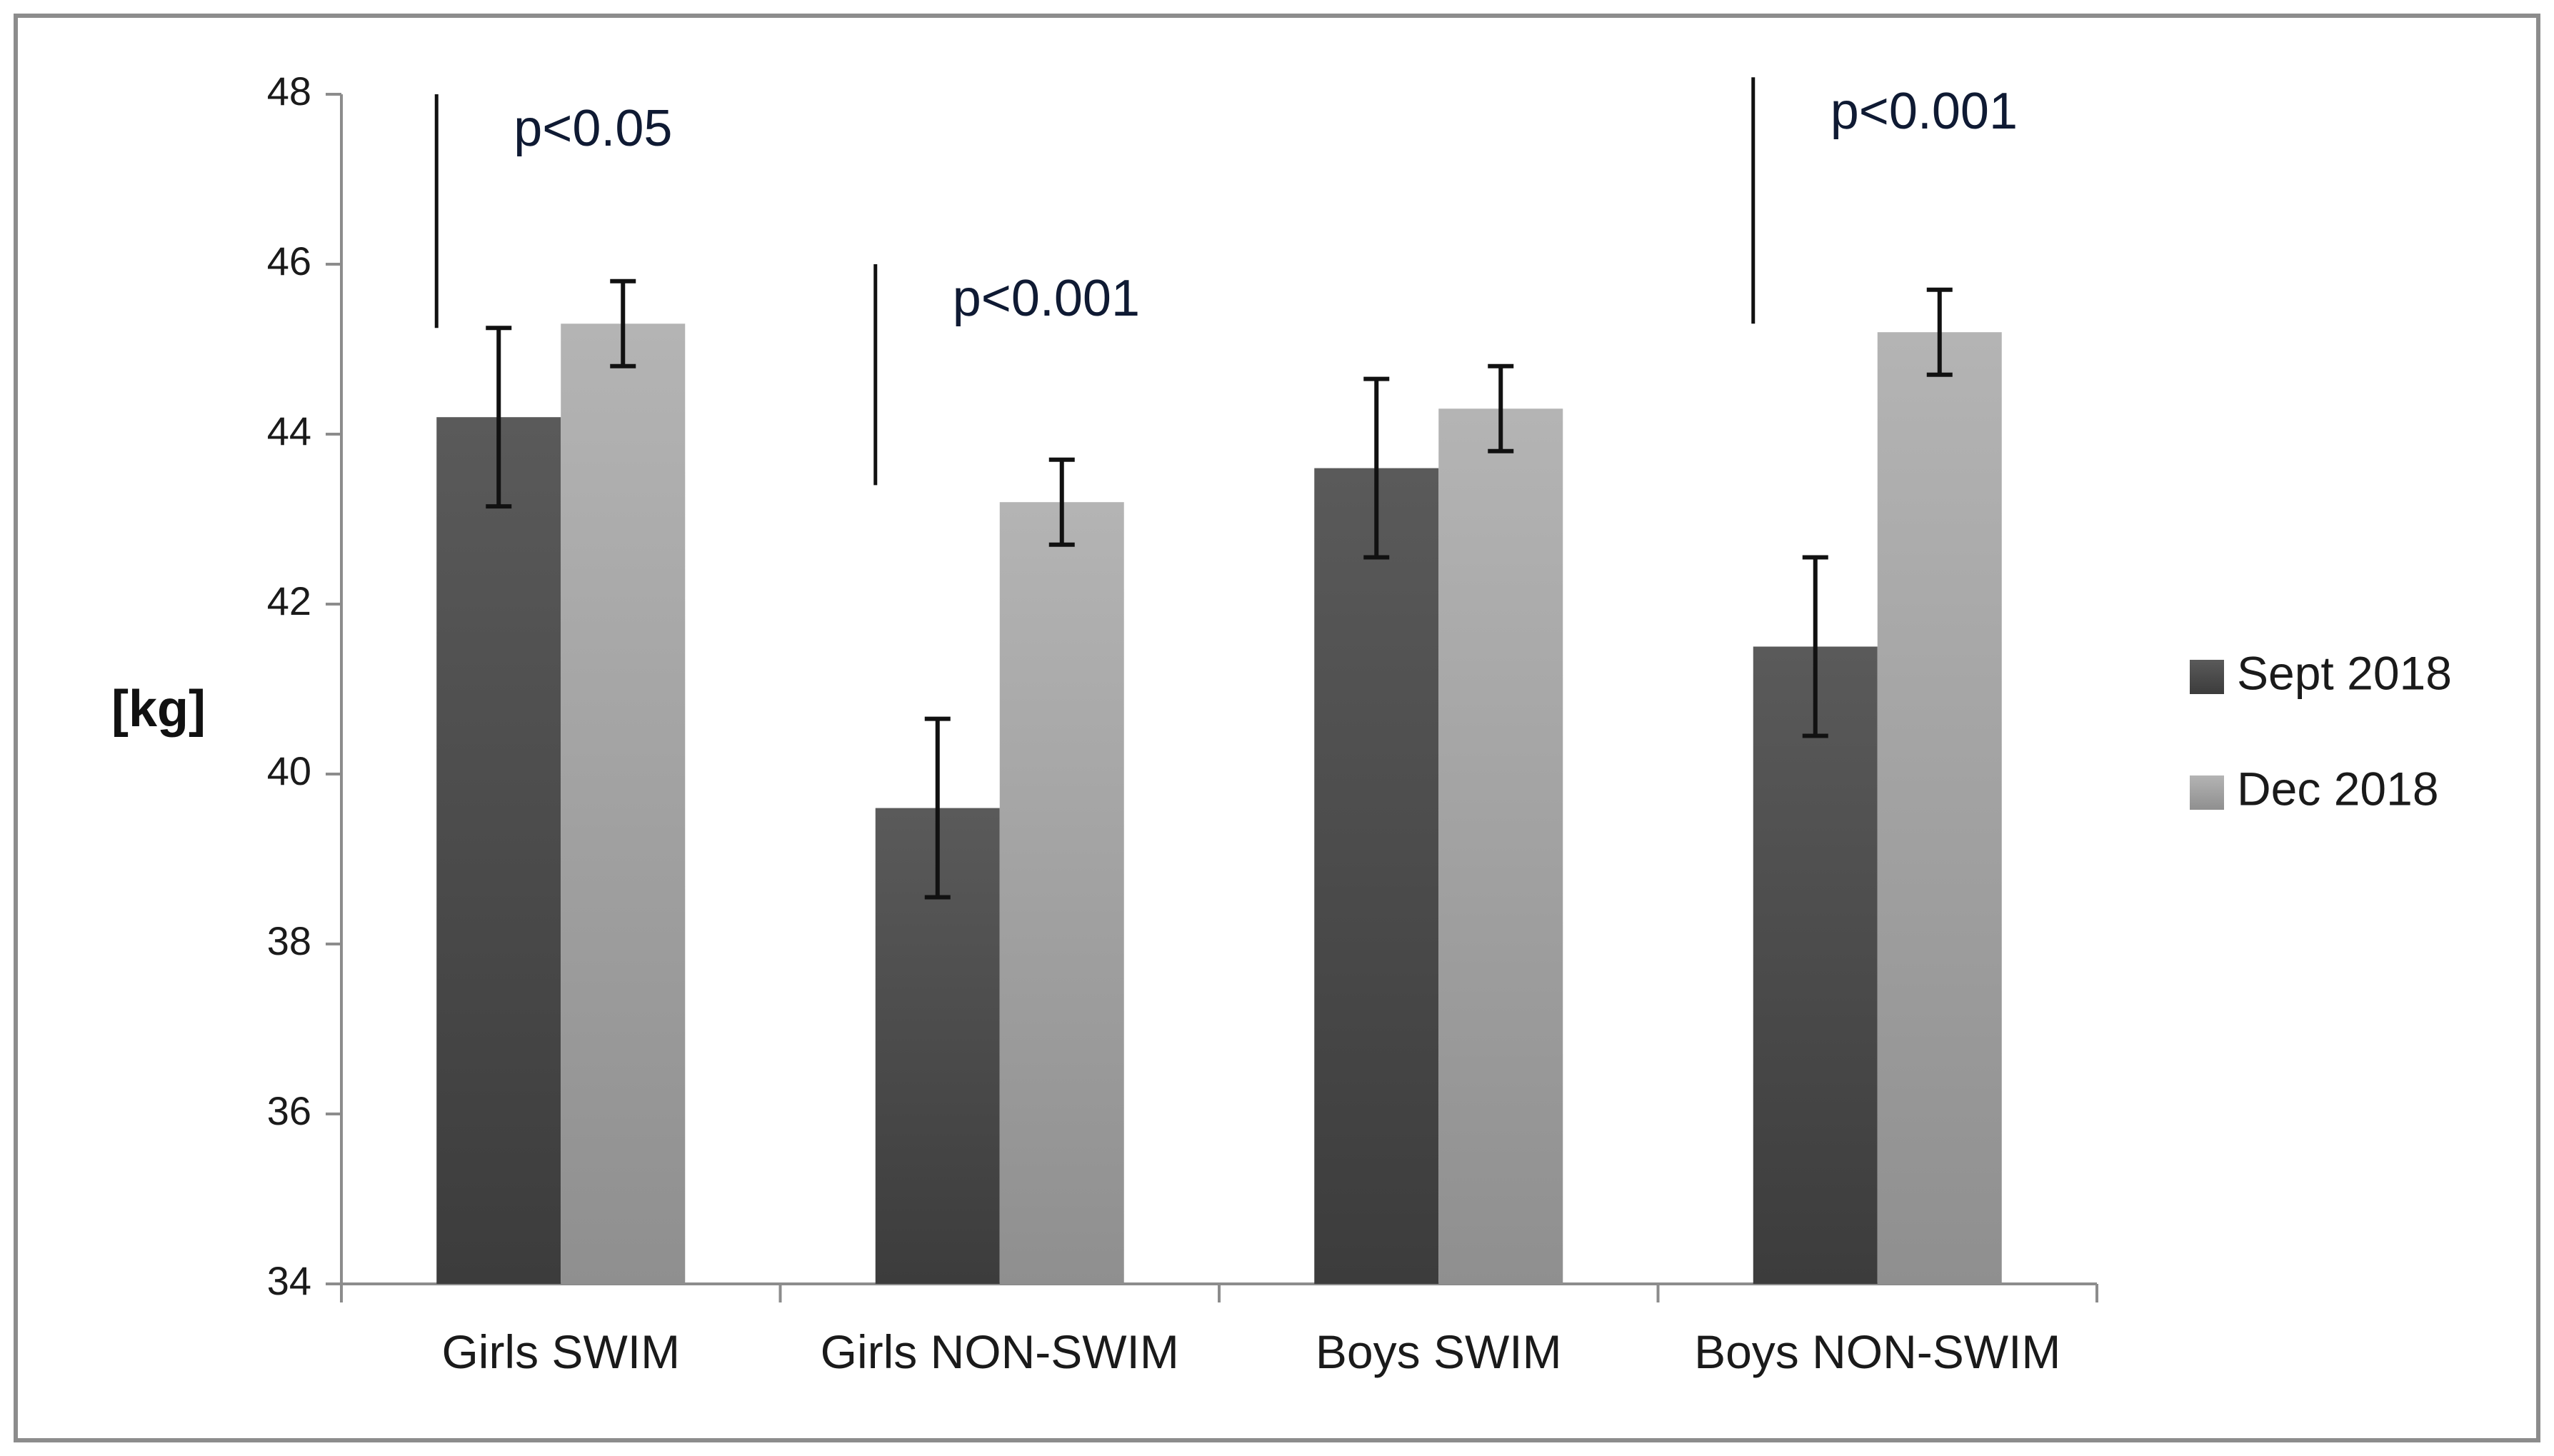 Image resolution: width=2554 pixels, height=1456 pixels. Describe the element at coordinates (289, 261) in the screenshot. I see `y-tick-label: 46` at that location.